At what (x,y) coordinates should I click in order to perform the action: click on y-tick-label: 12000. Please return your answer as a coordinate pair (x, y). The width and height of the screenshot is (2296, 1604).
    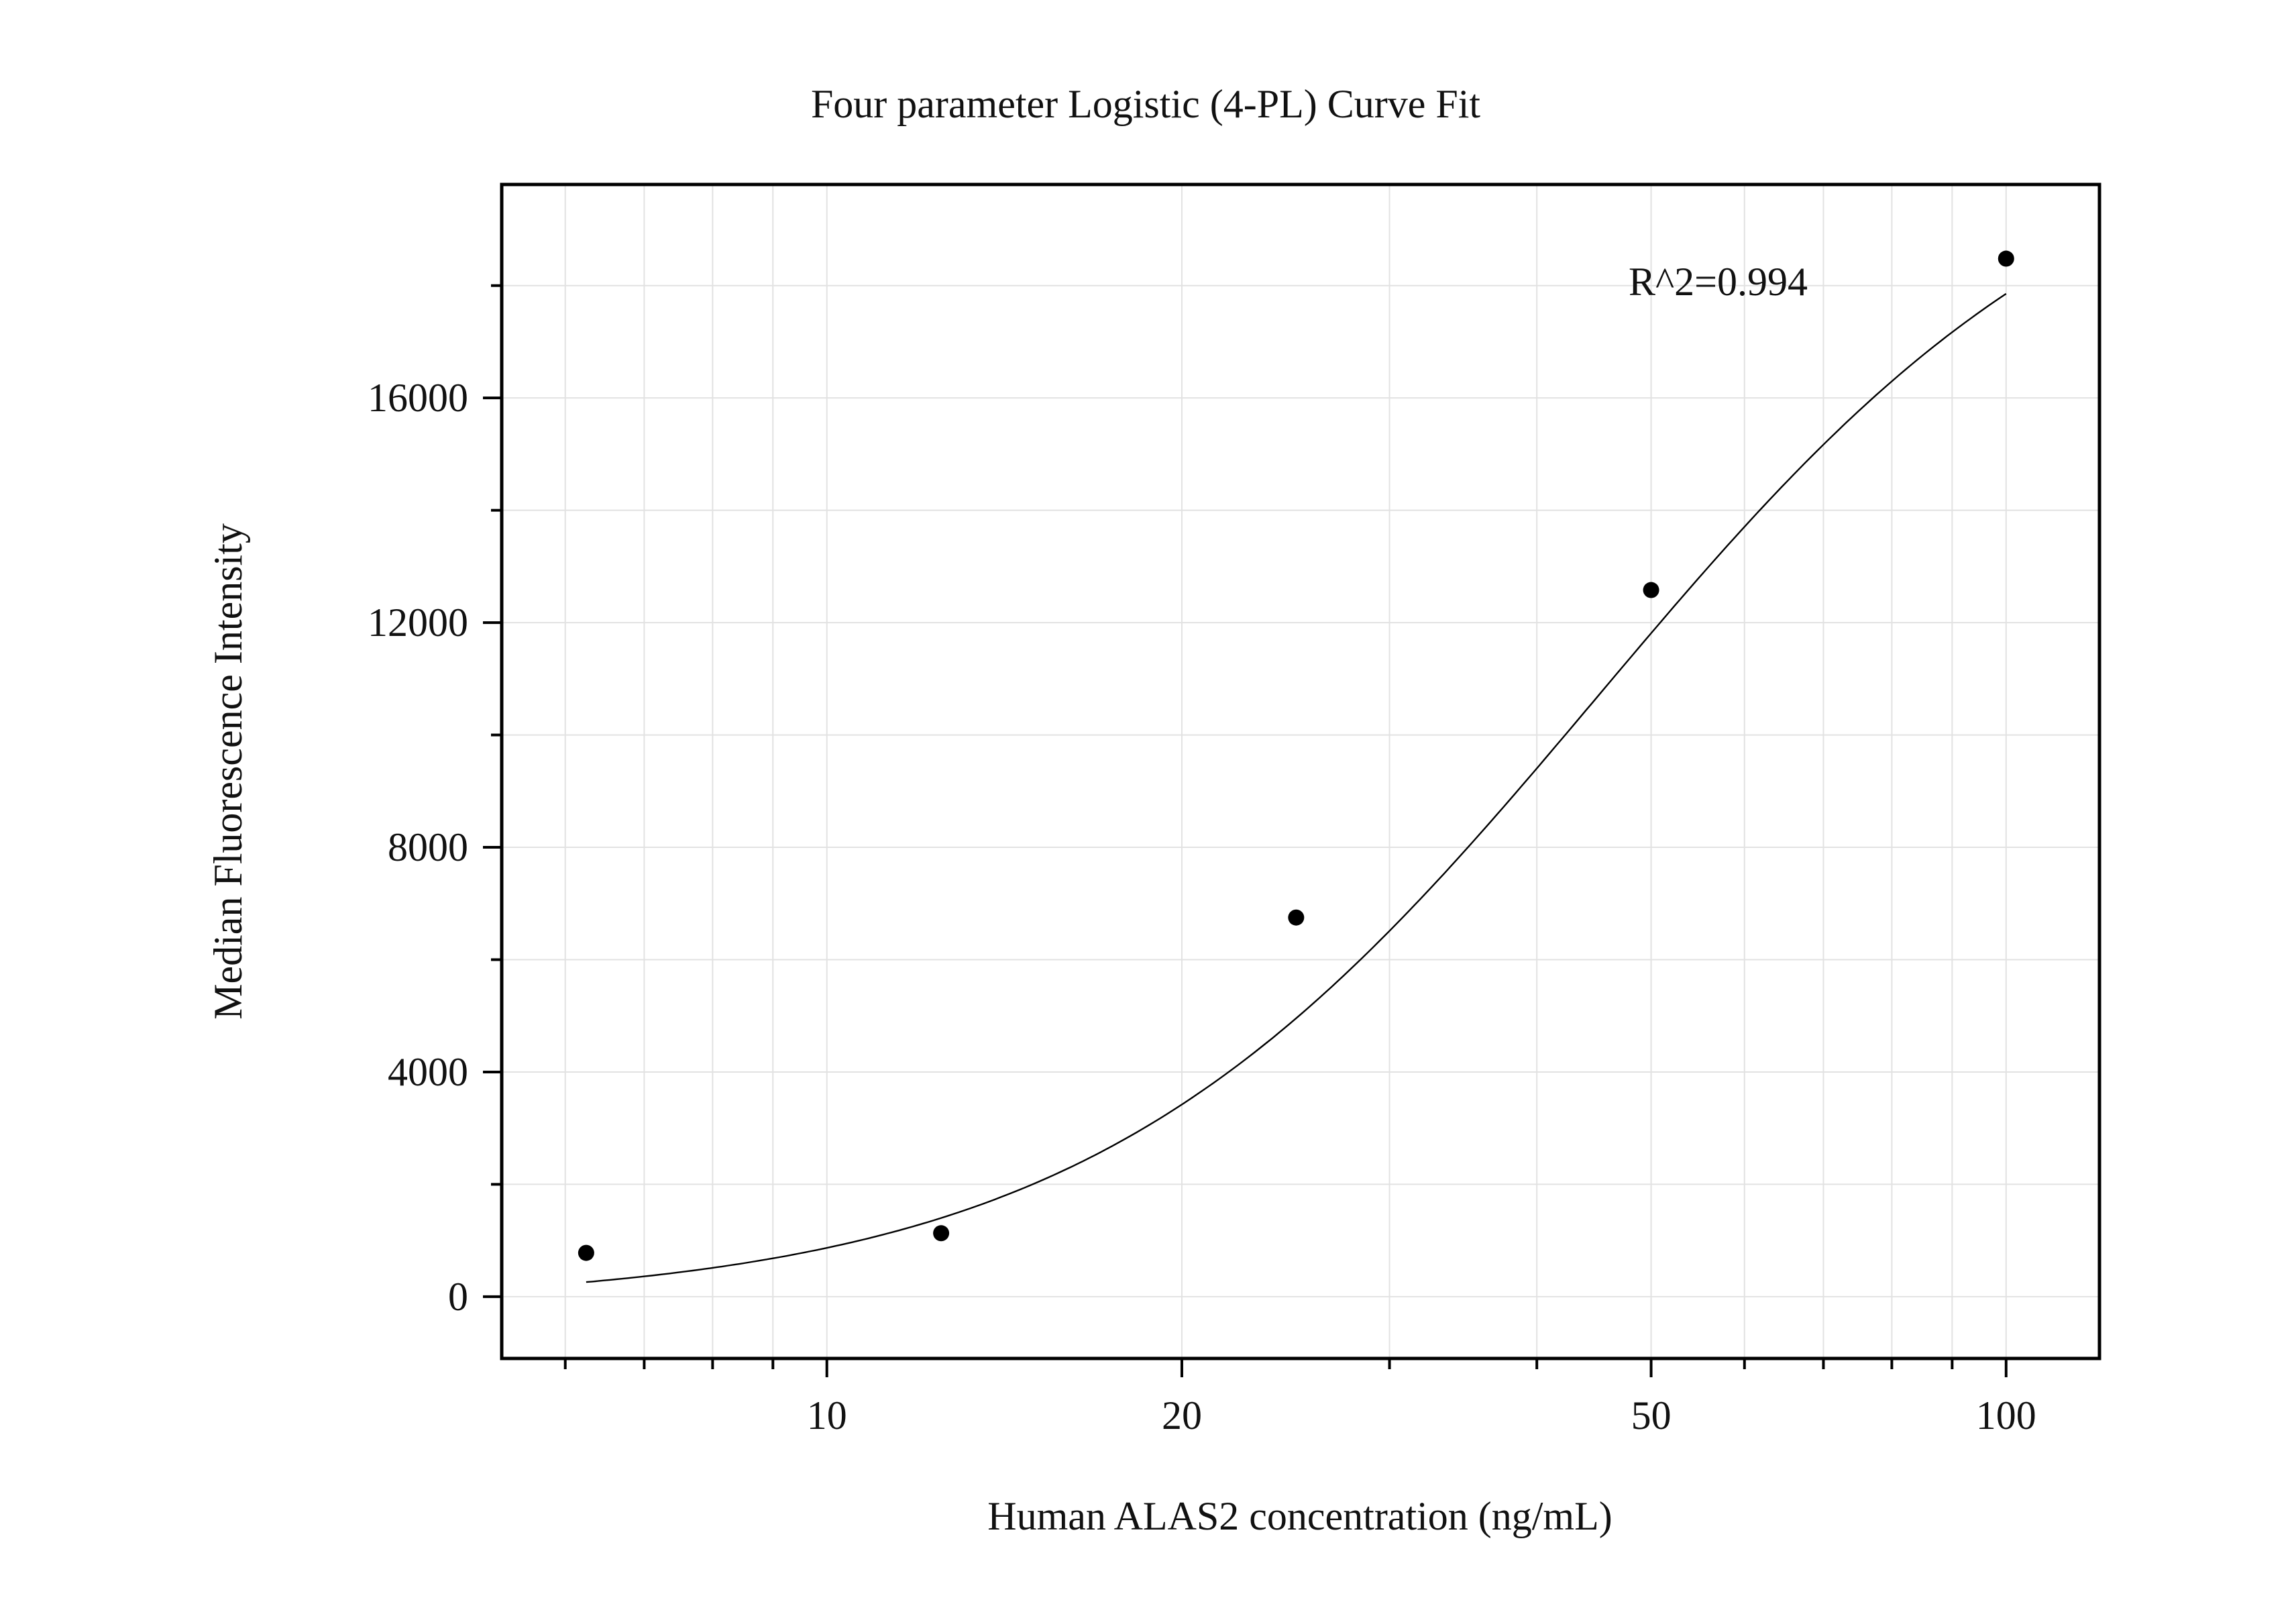
    Looking at the image, I should click on (418, 622).